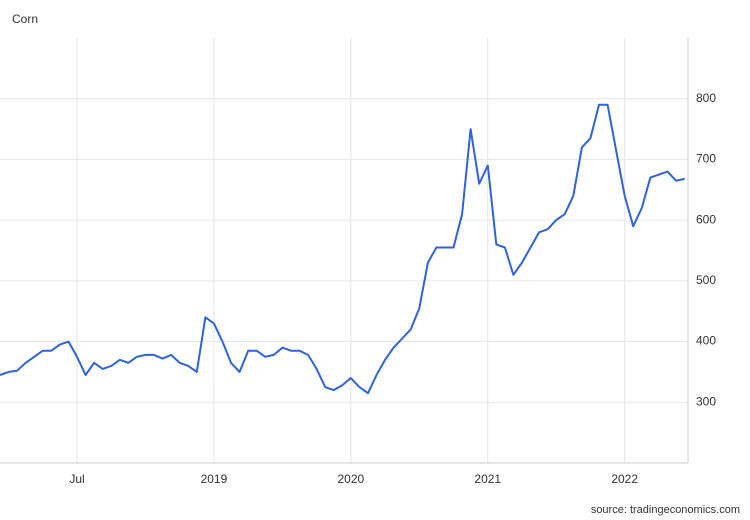 The height and width of the screenshot is (520, 750). I want to click on x-tick-label: Jul, so click(76, 479).